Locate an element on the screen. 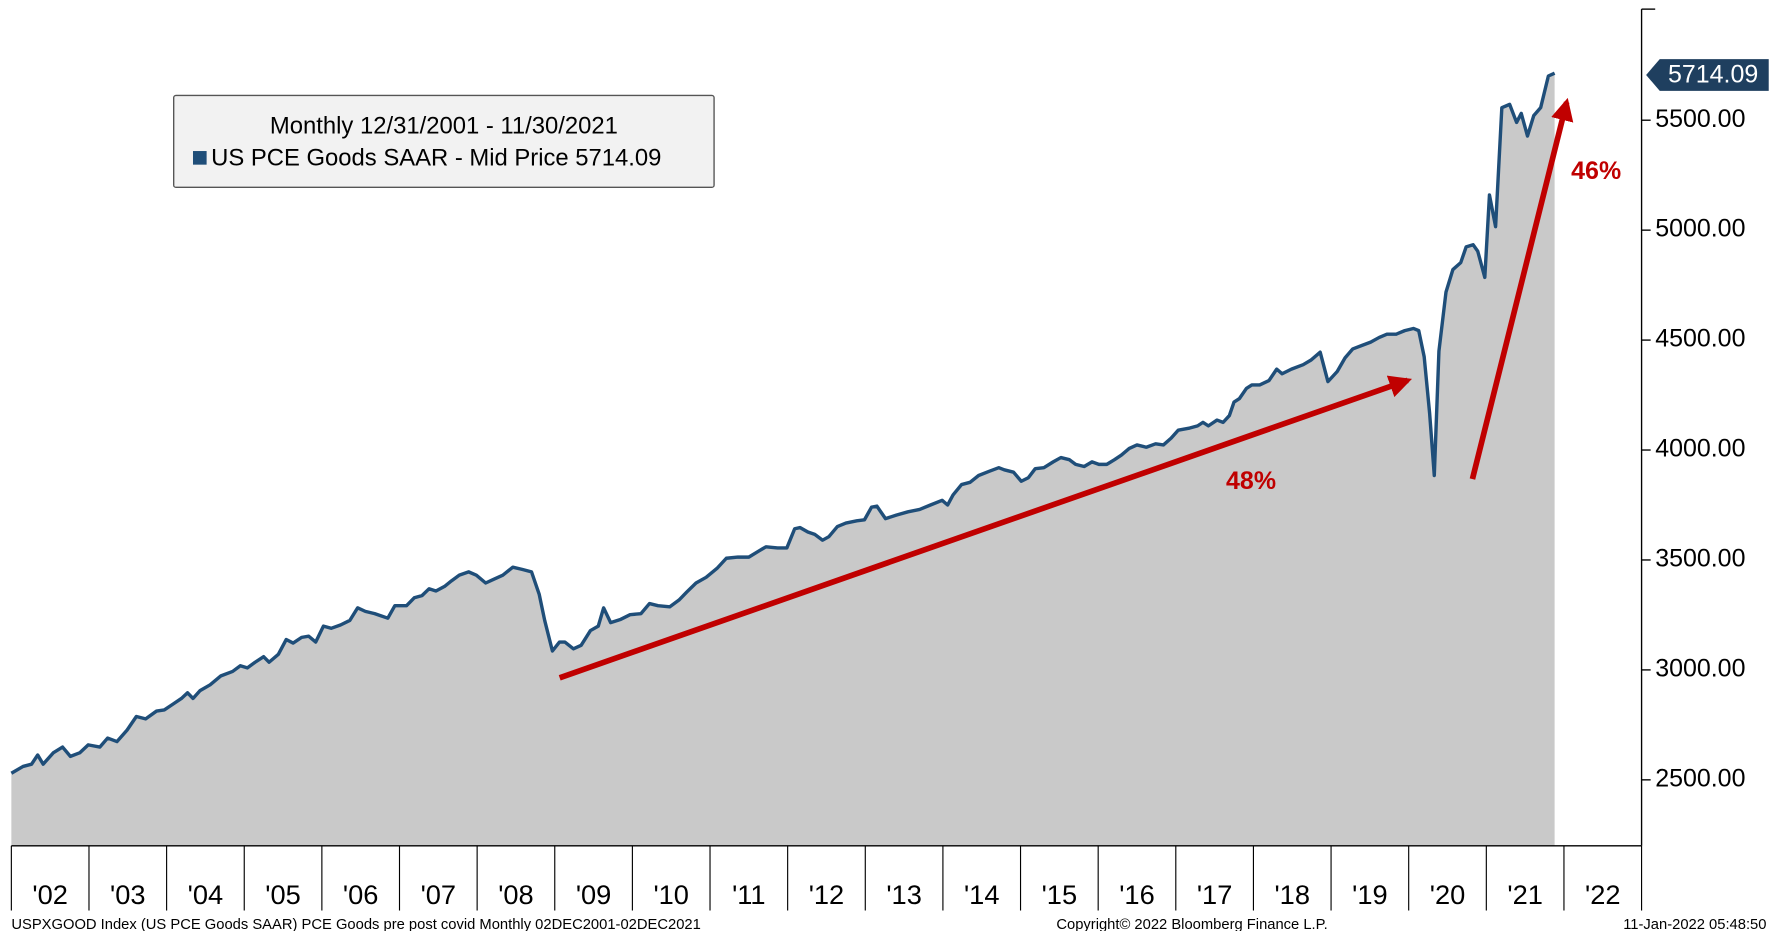 The image size is (1771, 931). legend-box is located at coordinates (444, 141).